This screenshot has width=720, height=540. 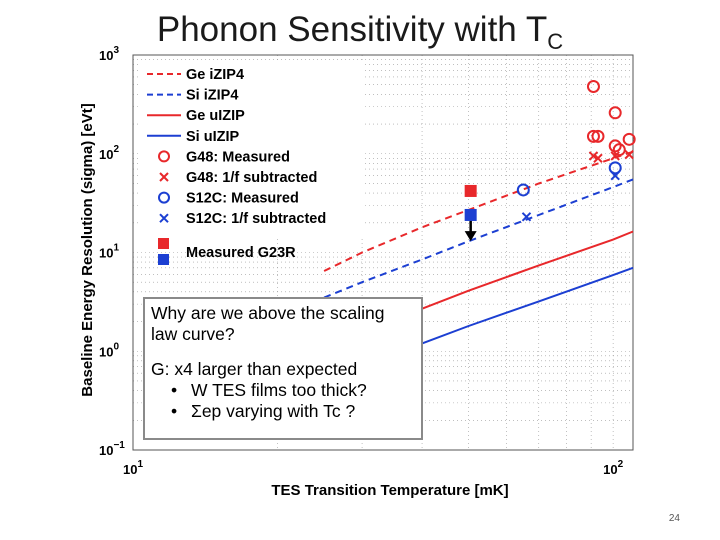 What do you see at coordinates (212, 96) in the screenshot?
I see `legend-label: Si iZIP4` at bounding box center [212, 96].